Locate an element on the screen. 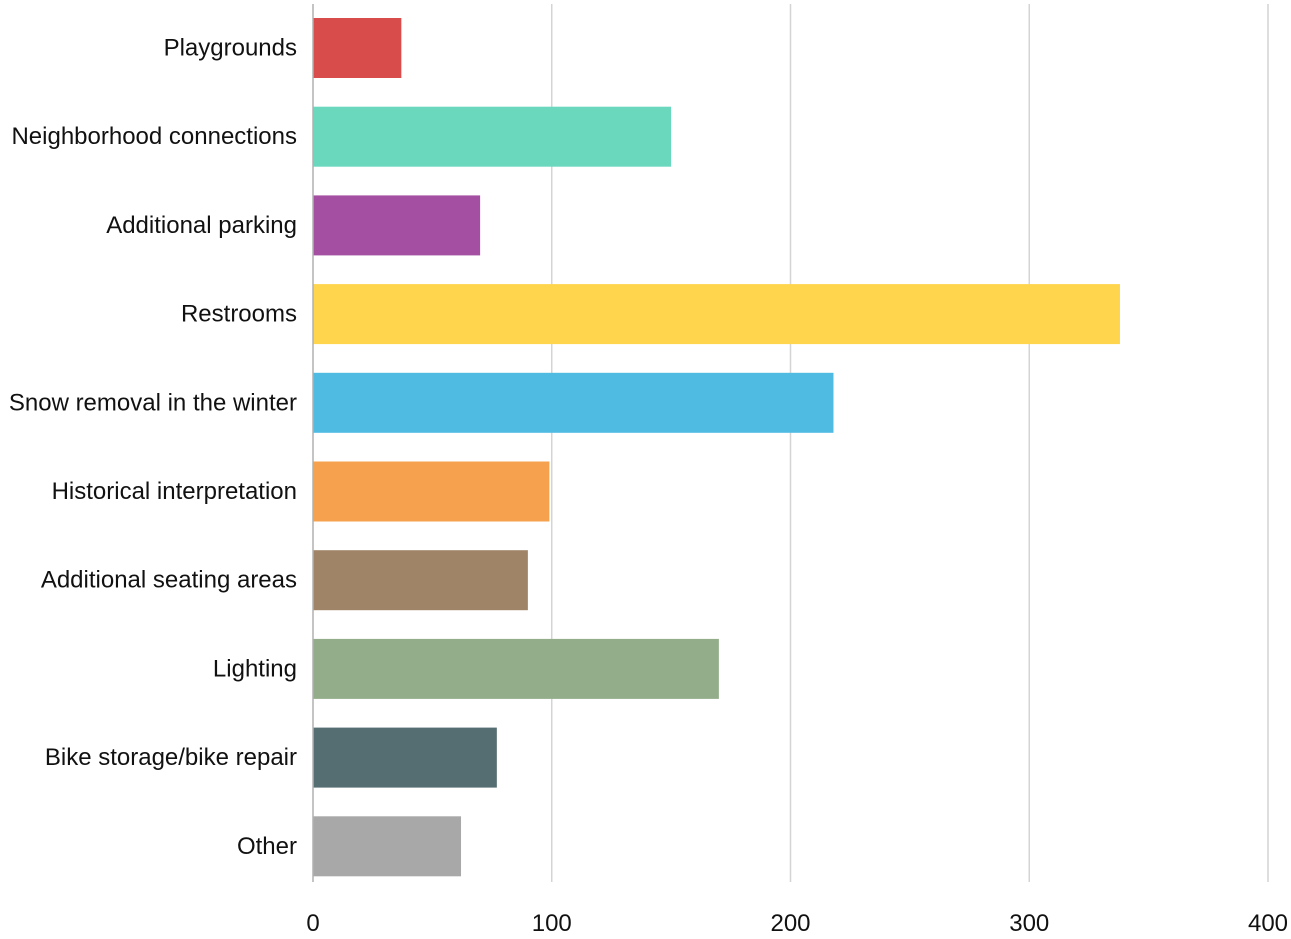  bar-lighting is located at coordinates (516, 668).